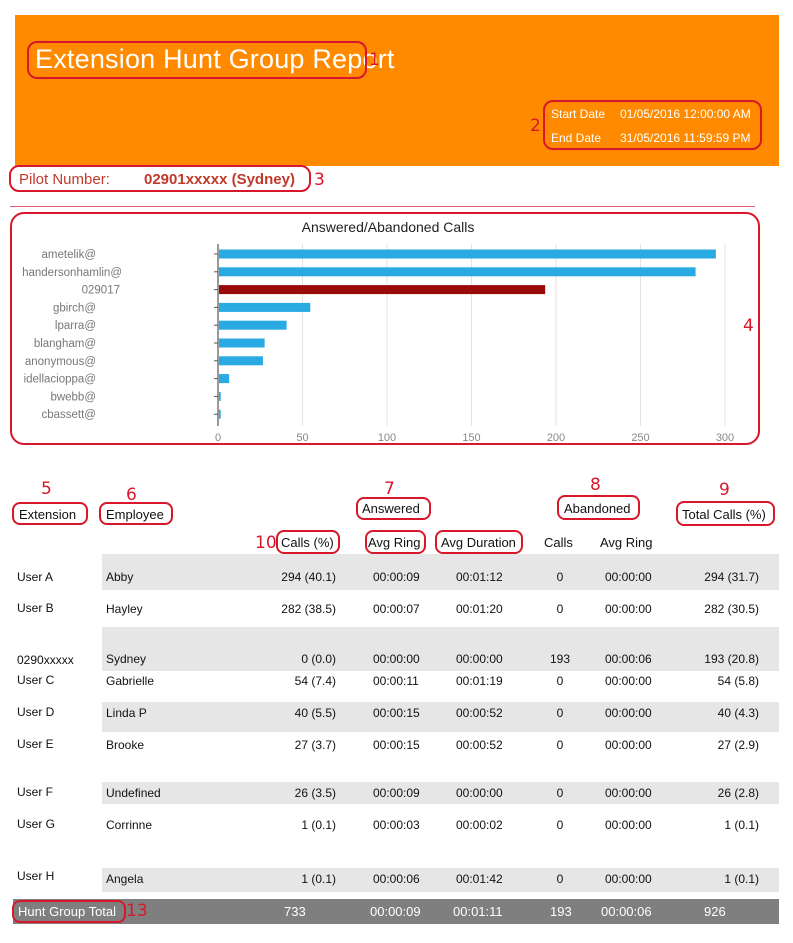 The image size is (793, 943). Describe the element at coordinates (101, 291) in the screenshot. I see `category-label: 029017` at that location.